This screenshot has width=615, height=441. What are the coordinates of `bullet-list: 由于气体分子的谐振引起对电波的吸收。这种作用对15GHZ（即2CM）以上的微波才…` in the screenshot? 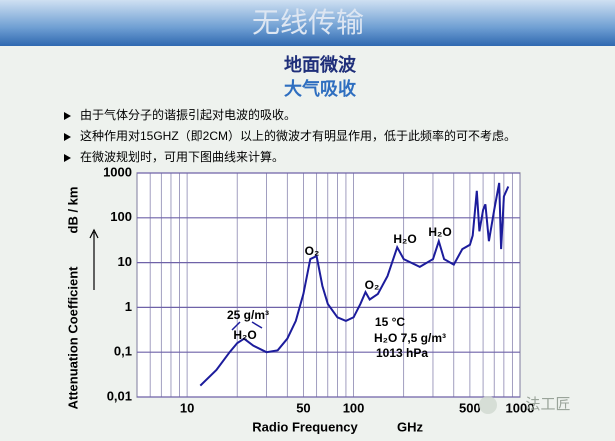 It's located at (290, 135).